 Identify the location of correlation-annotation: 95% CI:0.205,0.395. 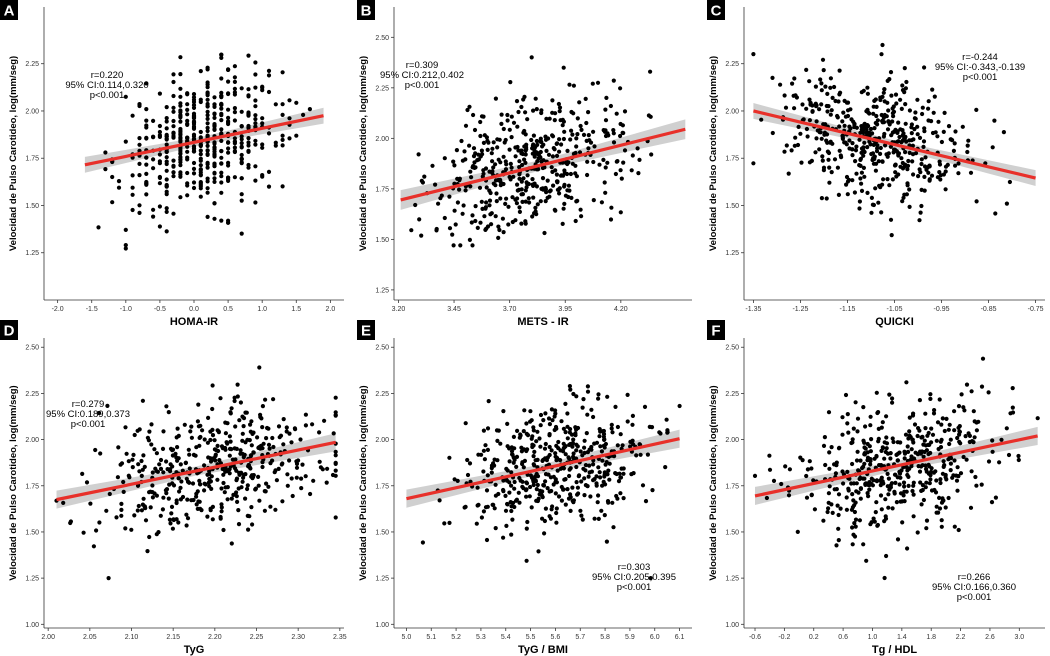
(634, 577).